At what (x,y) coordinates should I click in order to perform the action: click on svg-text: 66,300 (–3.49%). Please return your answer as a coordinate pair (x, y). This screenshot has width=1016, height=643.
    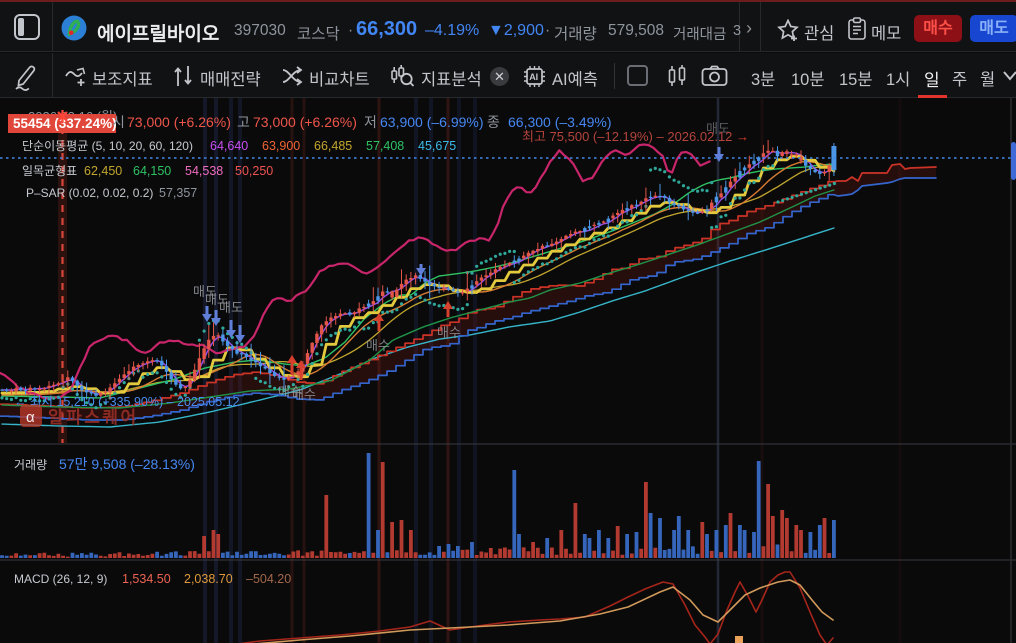
    Looking at the image, I should click on (560, 122).